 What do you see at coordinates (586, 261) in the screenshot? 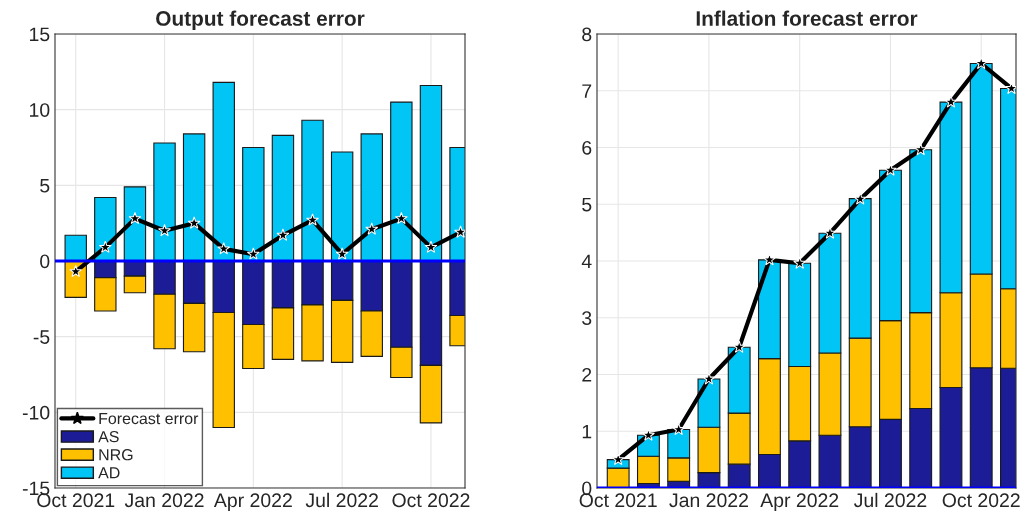
I see `y-tick-label: 4` at bounding box center [586, 261].